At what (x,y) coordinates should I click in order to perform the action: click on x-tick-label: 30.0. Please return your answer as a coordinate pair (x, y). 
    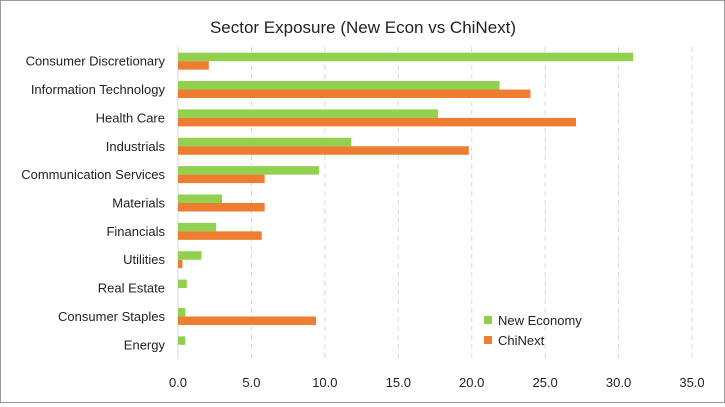
    Looking at the image, I should click on (618, 382).